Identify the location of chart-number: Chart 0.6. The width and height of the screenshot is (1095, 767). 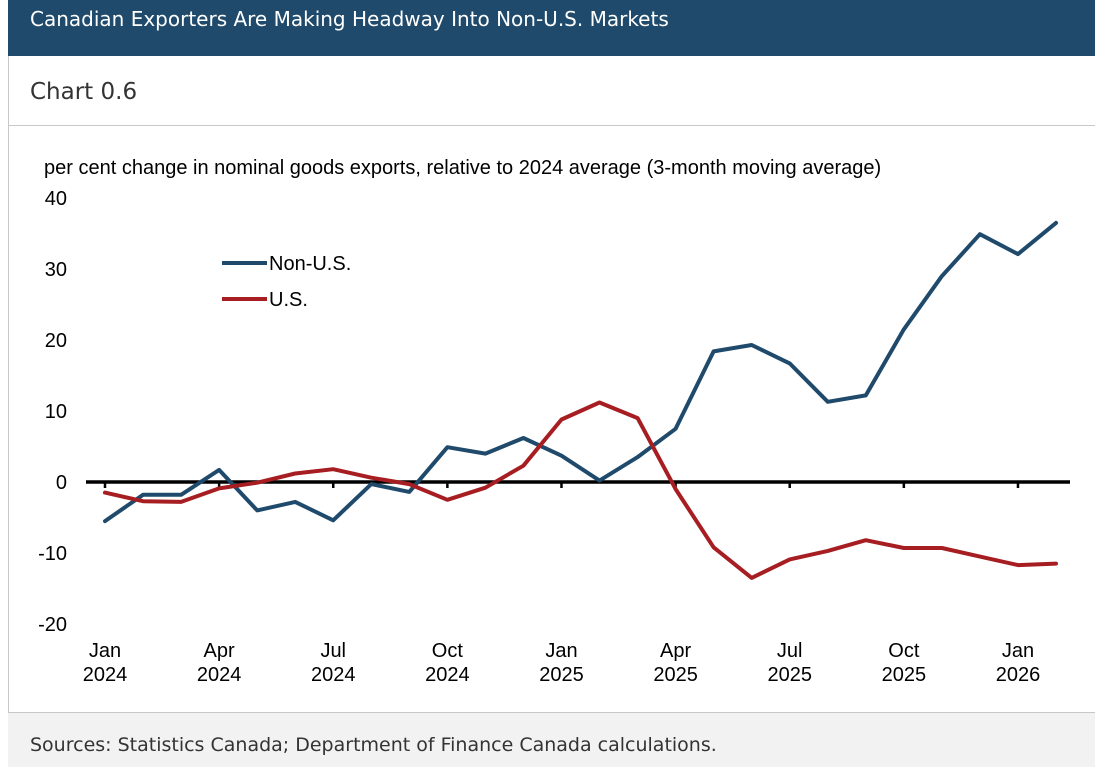
(84, 92).